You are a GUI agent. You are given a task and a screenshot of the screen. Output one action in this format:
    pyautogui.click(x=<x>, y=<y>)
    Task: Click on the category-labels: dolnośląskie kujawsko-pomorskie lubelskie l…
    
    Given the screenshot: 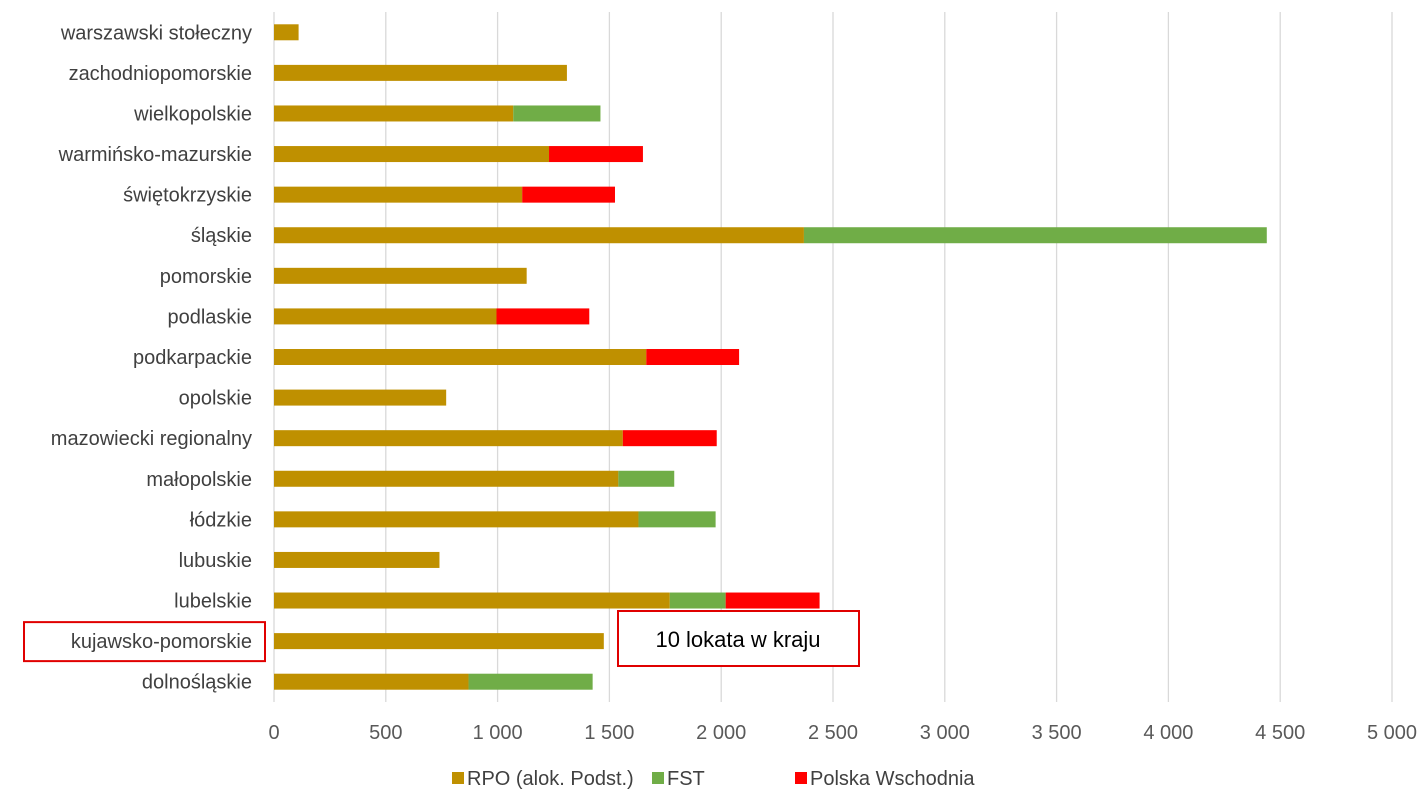 What is the action you would take?
    pyautogui.click(x=151, y=357)
    